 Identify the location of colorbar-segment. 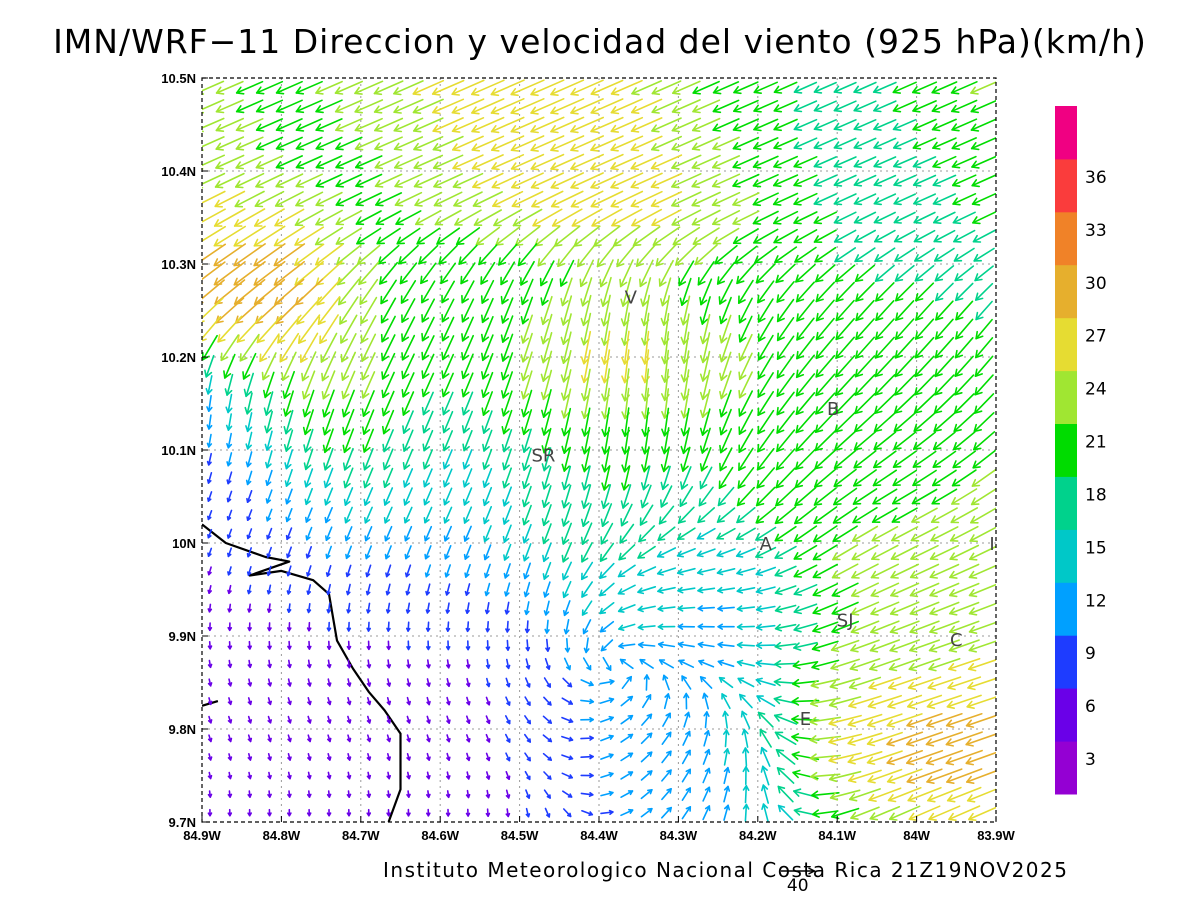
(1066, 662).